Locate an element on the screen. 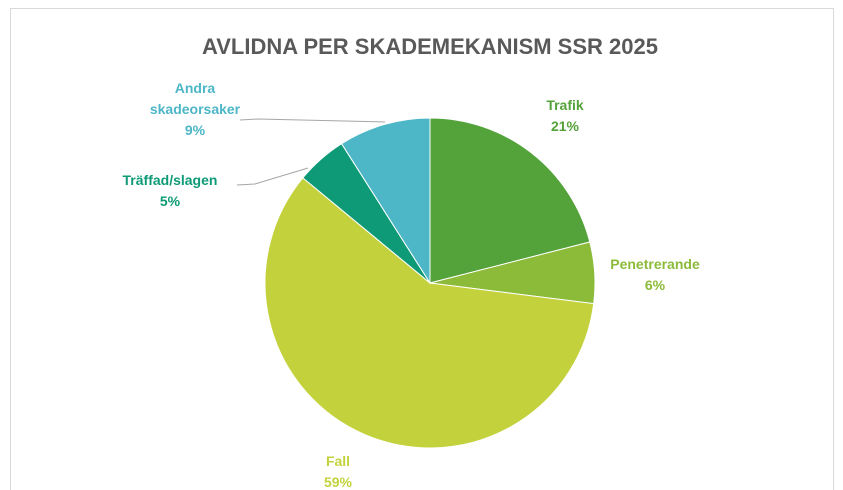 The height and width of the screenshot is (490, 843). data-label: Träffad/slagen 5% is located at coordinates (170, 191).